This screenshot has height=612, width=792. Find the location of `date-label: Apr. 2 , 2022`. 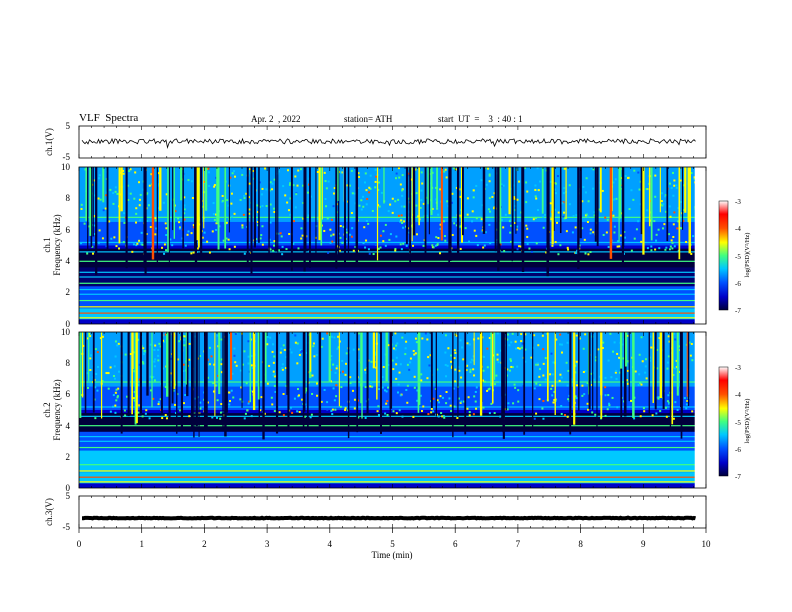

date-label: Apr. 2 , 2022 is located at coordinates (276, 119).